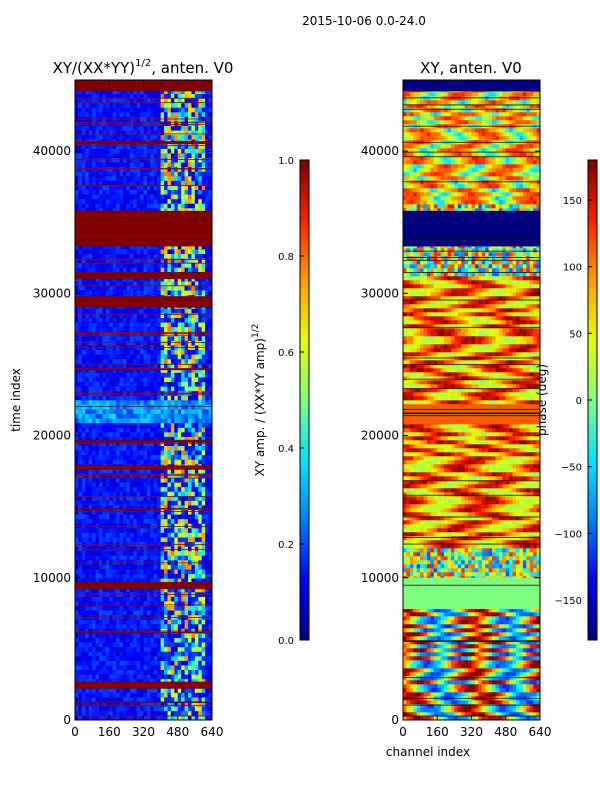 The width and height of the screenshot is (600, 800). I want to click on colorbar-tick-label: 150, so click(572, 201).